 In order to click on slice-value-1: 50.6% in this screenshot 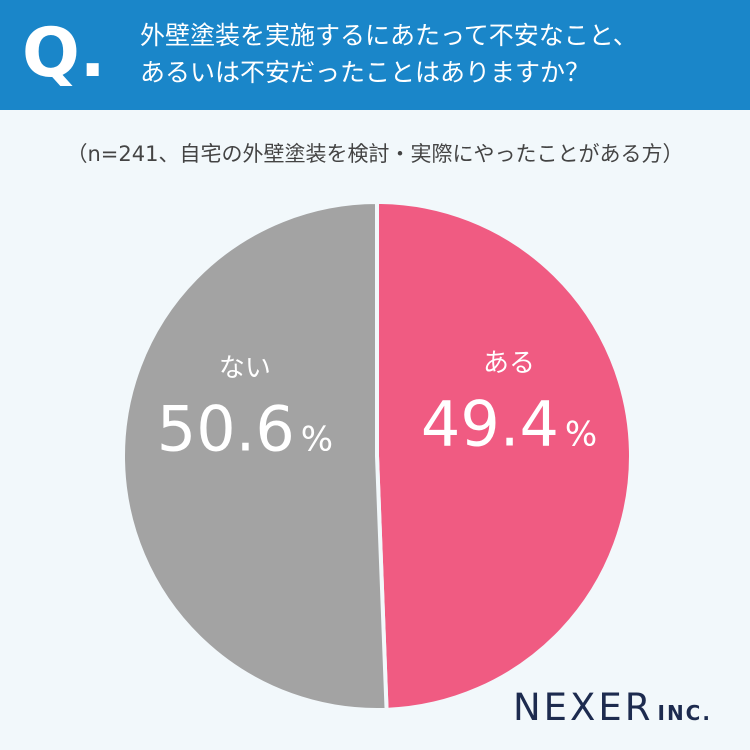, I will do `click(245, 428)`.